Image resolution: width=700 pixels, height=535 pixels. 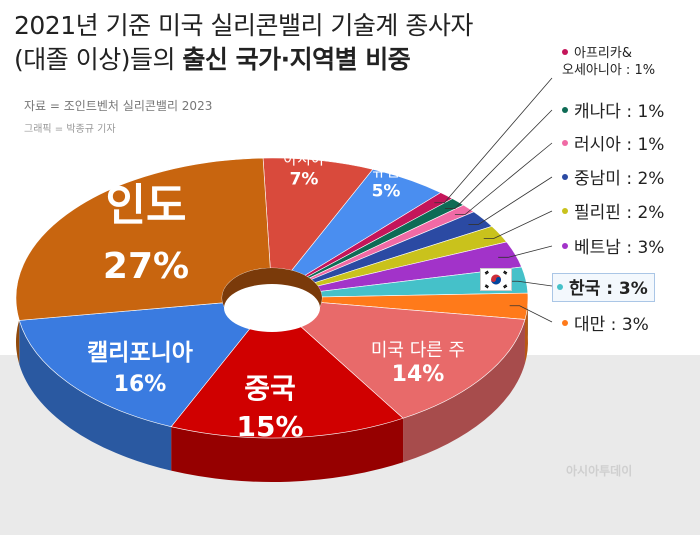 I want to click on label-china-pct: 15%, so click(x=269, y=426).